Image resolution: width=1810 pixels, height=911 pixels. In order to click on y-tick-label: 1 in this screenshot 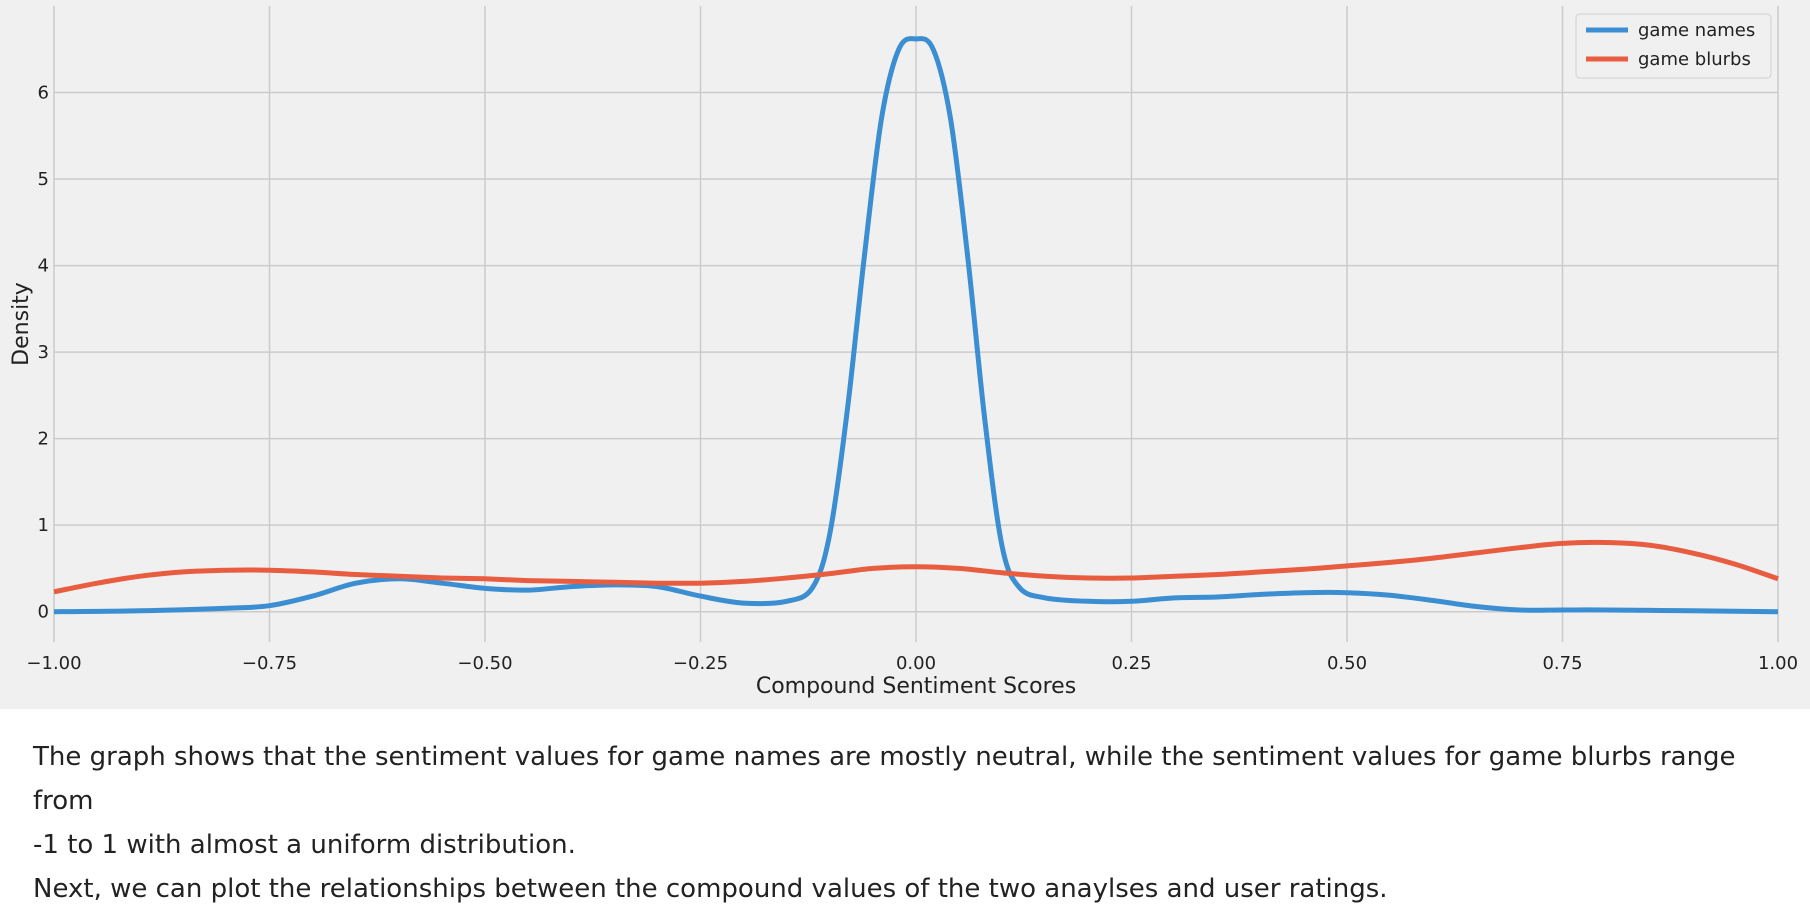, I will do `click(43, 525)`.